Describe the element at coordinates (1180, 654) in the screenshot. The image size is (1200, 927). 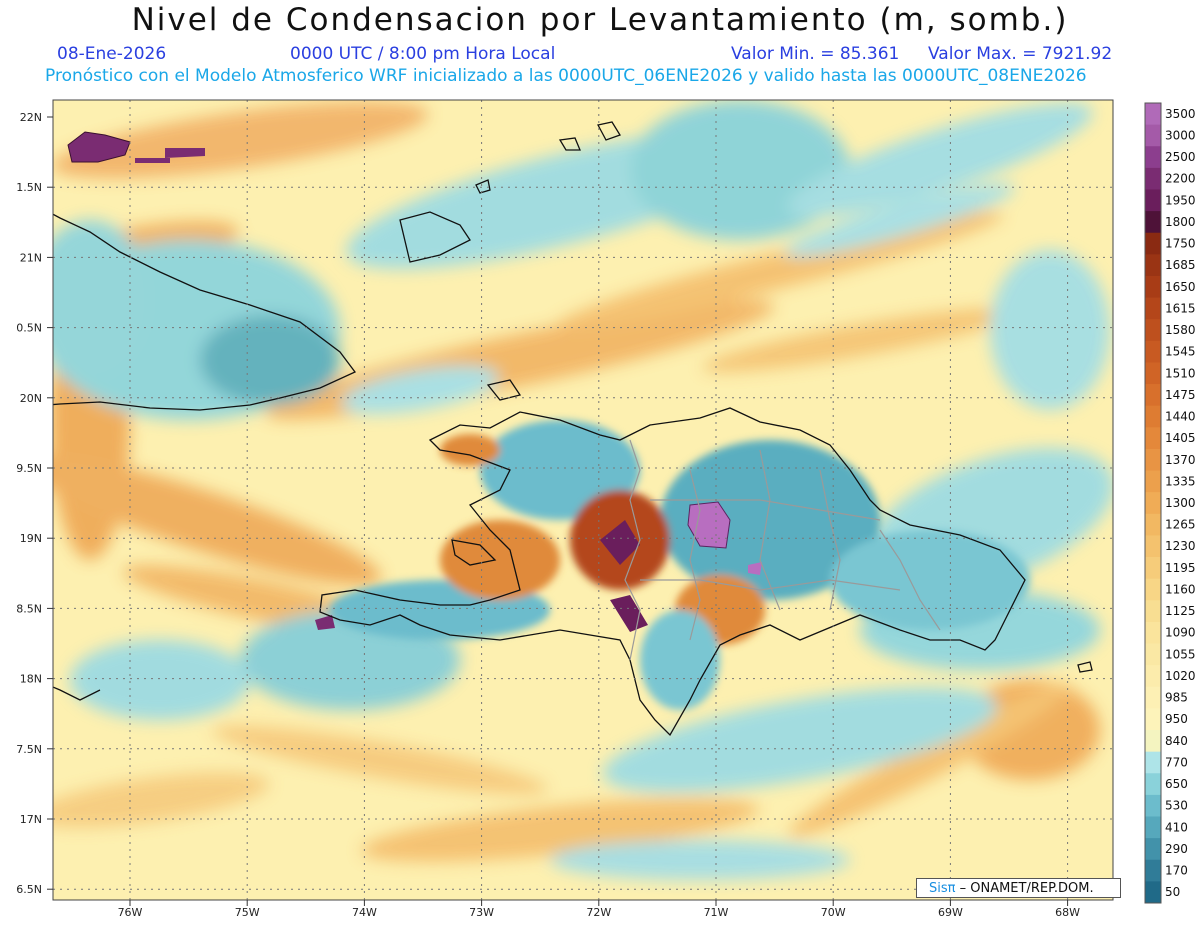
I see `colorbar-label: 1055` at that location.